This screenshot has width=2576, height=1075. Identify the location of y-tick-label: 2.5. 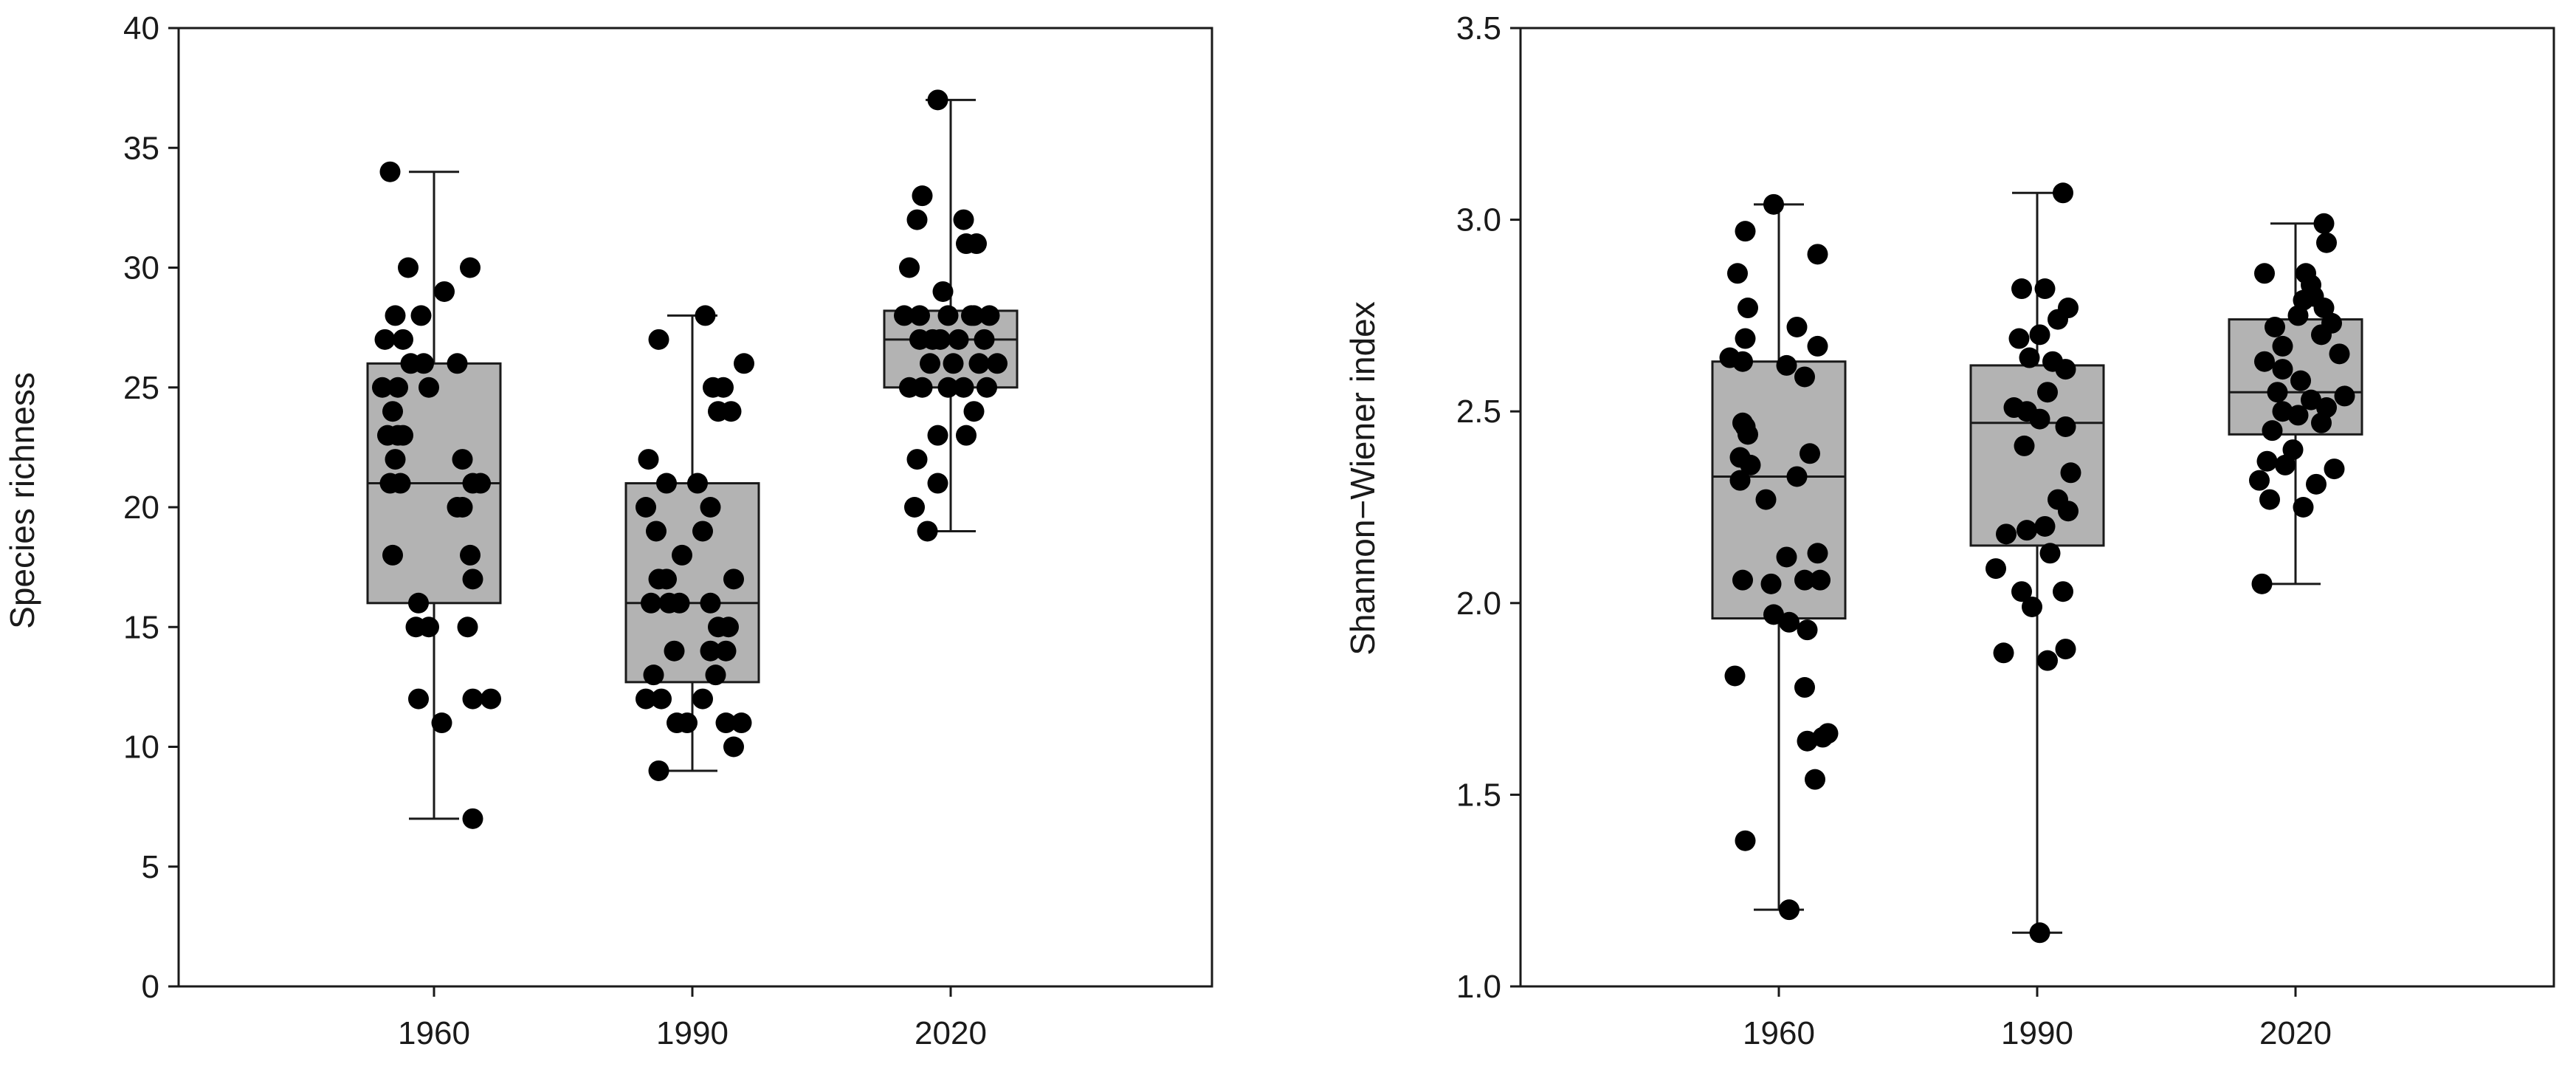
(1479, 412).